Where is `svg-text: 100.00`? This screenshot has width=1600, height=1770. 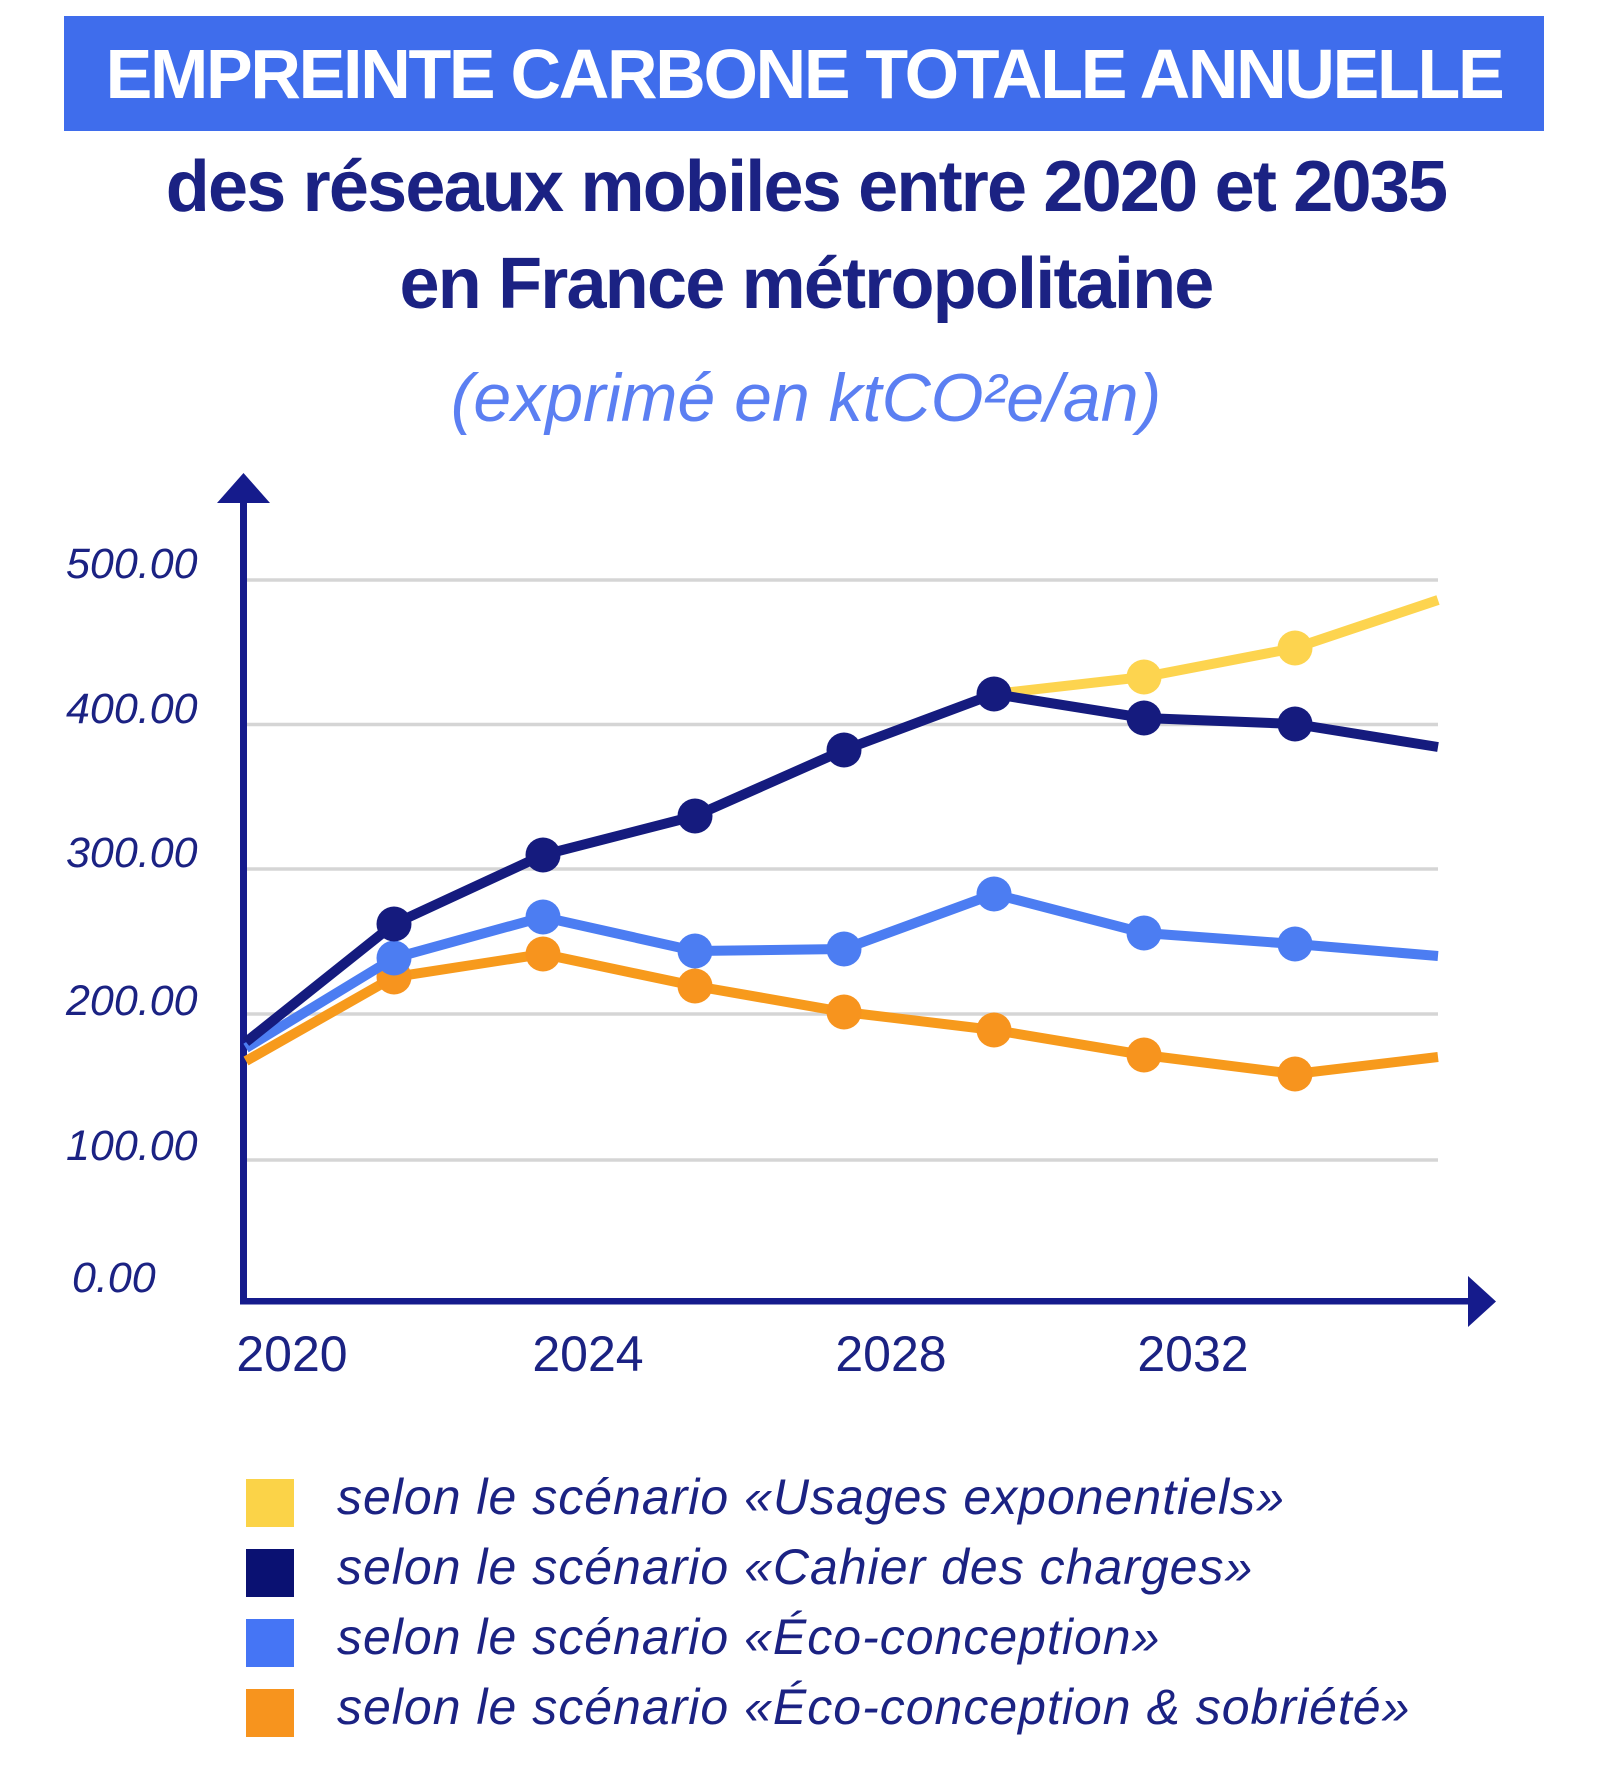 svg-text: 100.00 is located at coordinates (132, 1146).